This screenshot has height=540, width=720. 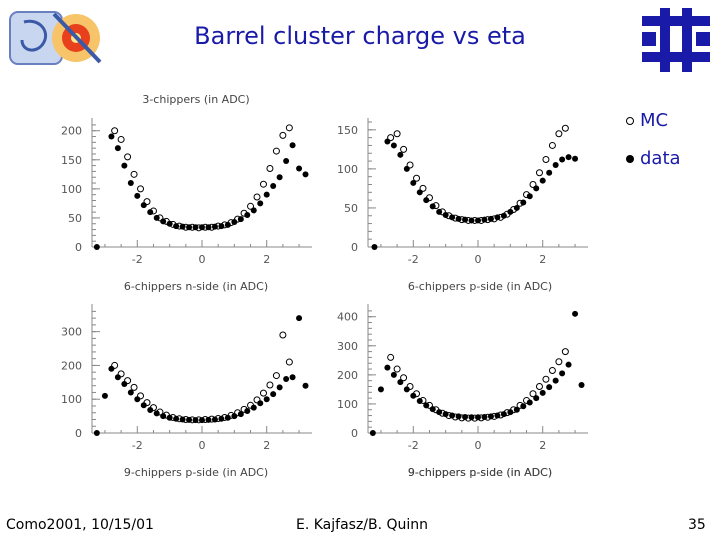 What do you see at coordinates (480, 472) in the screenshot?
I see `chart-title-extra: 9-chippers n-side (in ADC)` at bounding box center [480, 472].